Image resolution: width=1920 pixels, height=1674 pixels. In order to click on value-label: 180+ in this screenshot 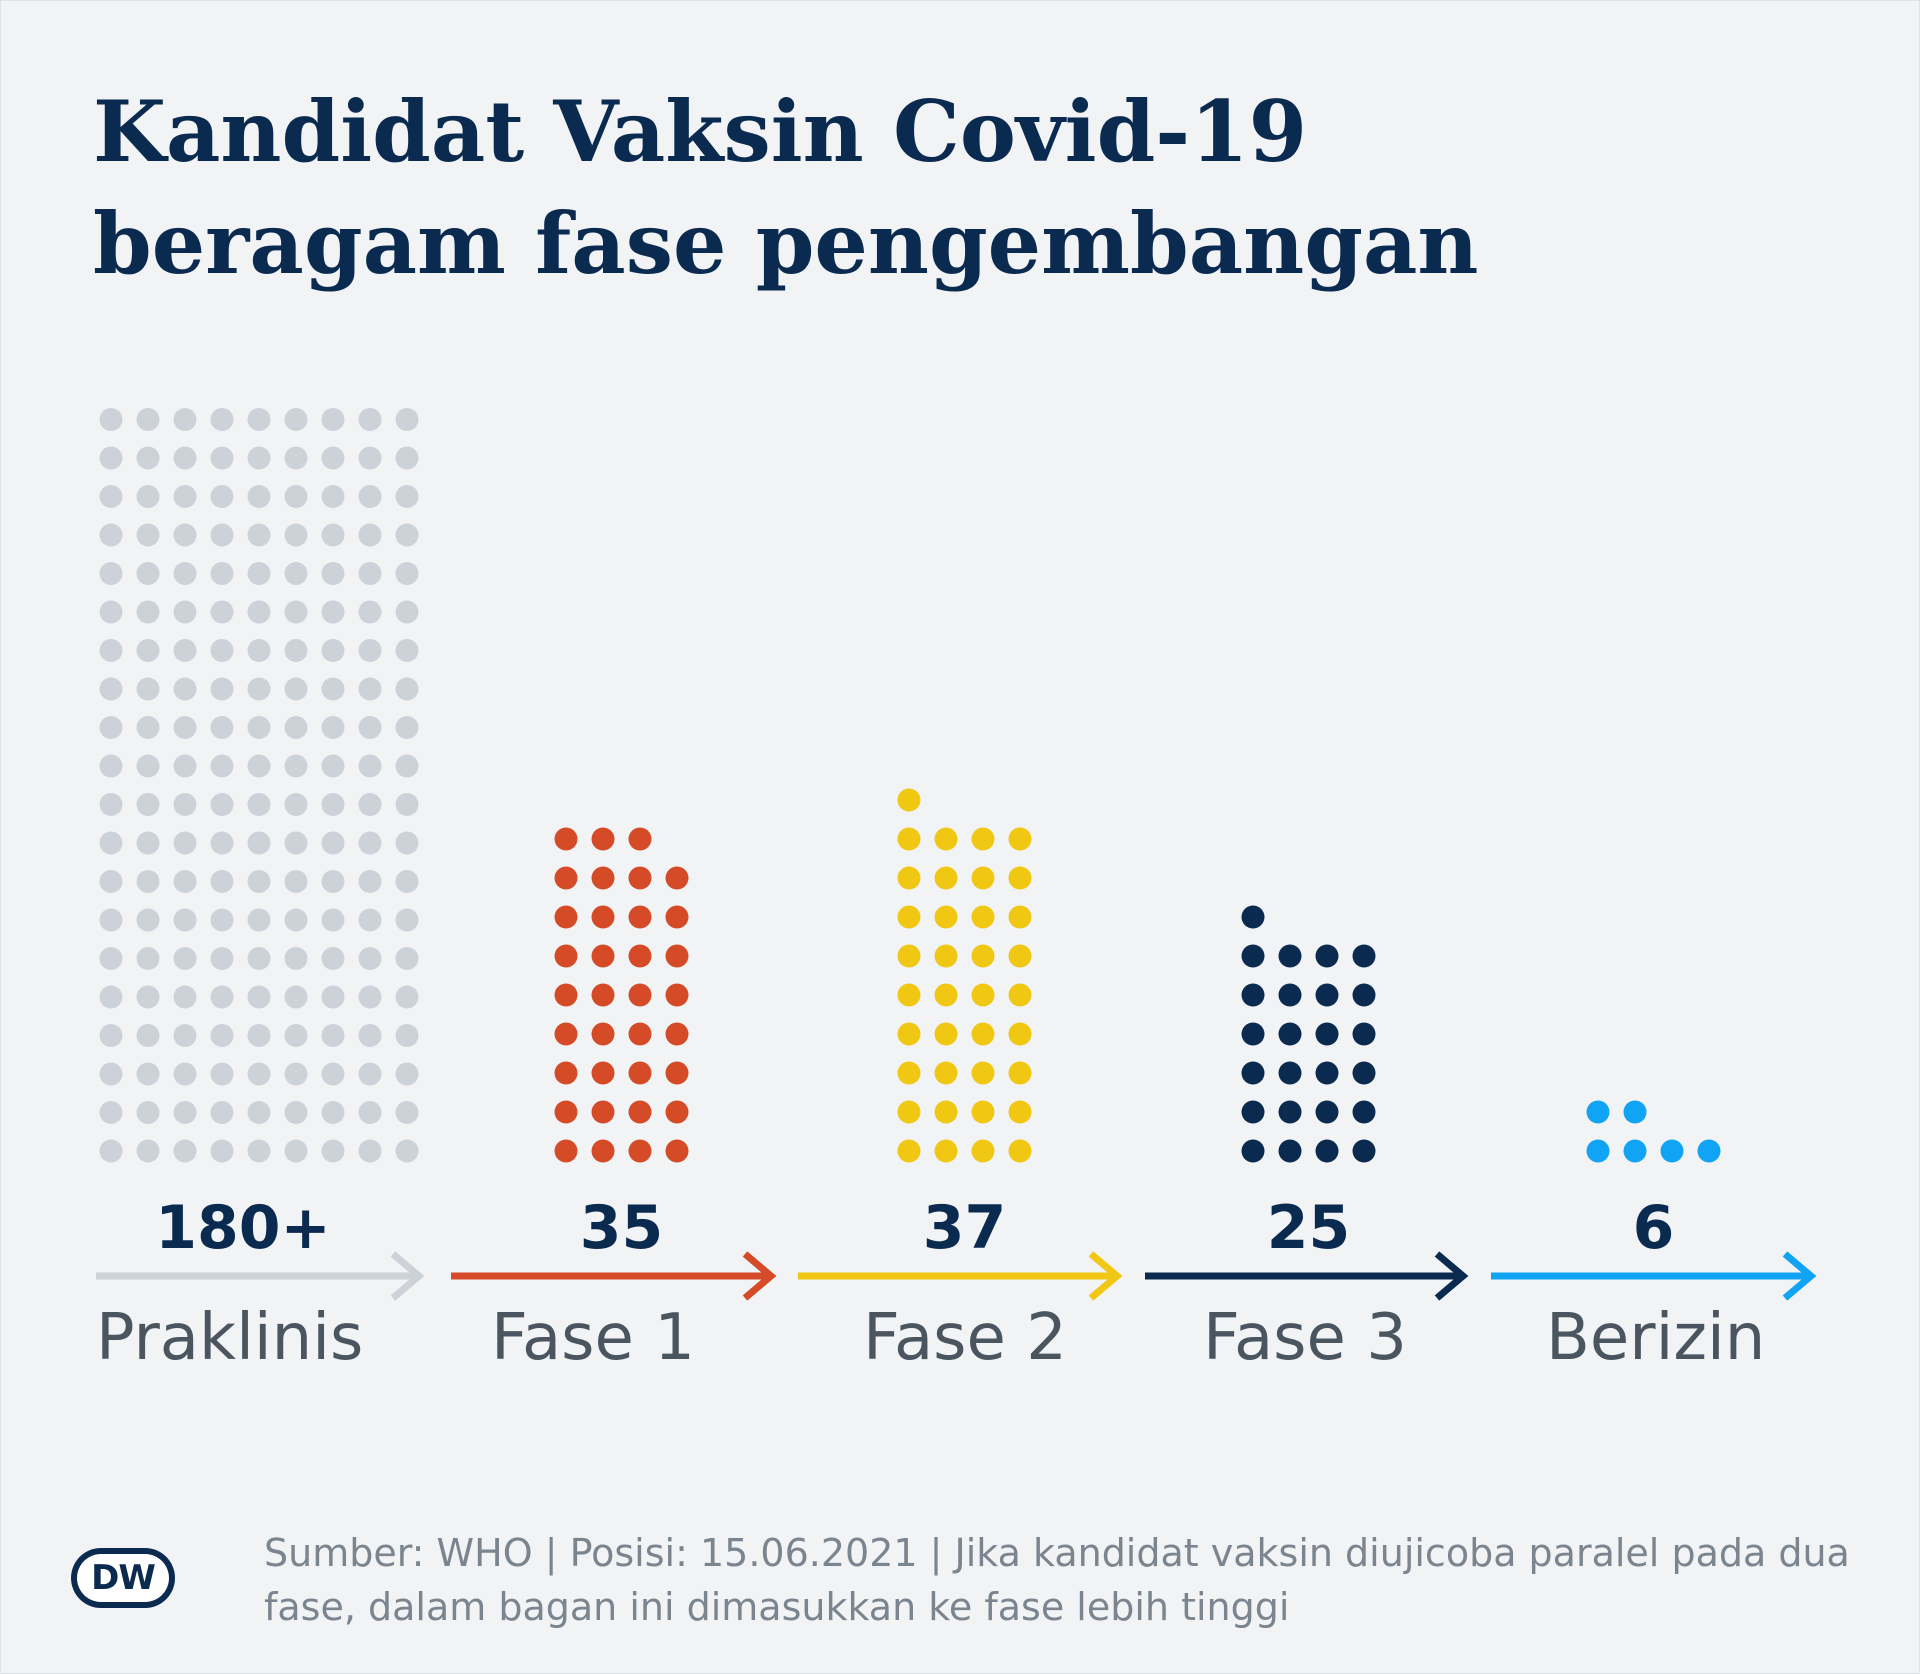, I will do `click(243, 1228)`.